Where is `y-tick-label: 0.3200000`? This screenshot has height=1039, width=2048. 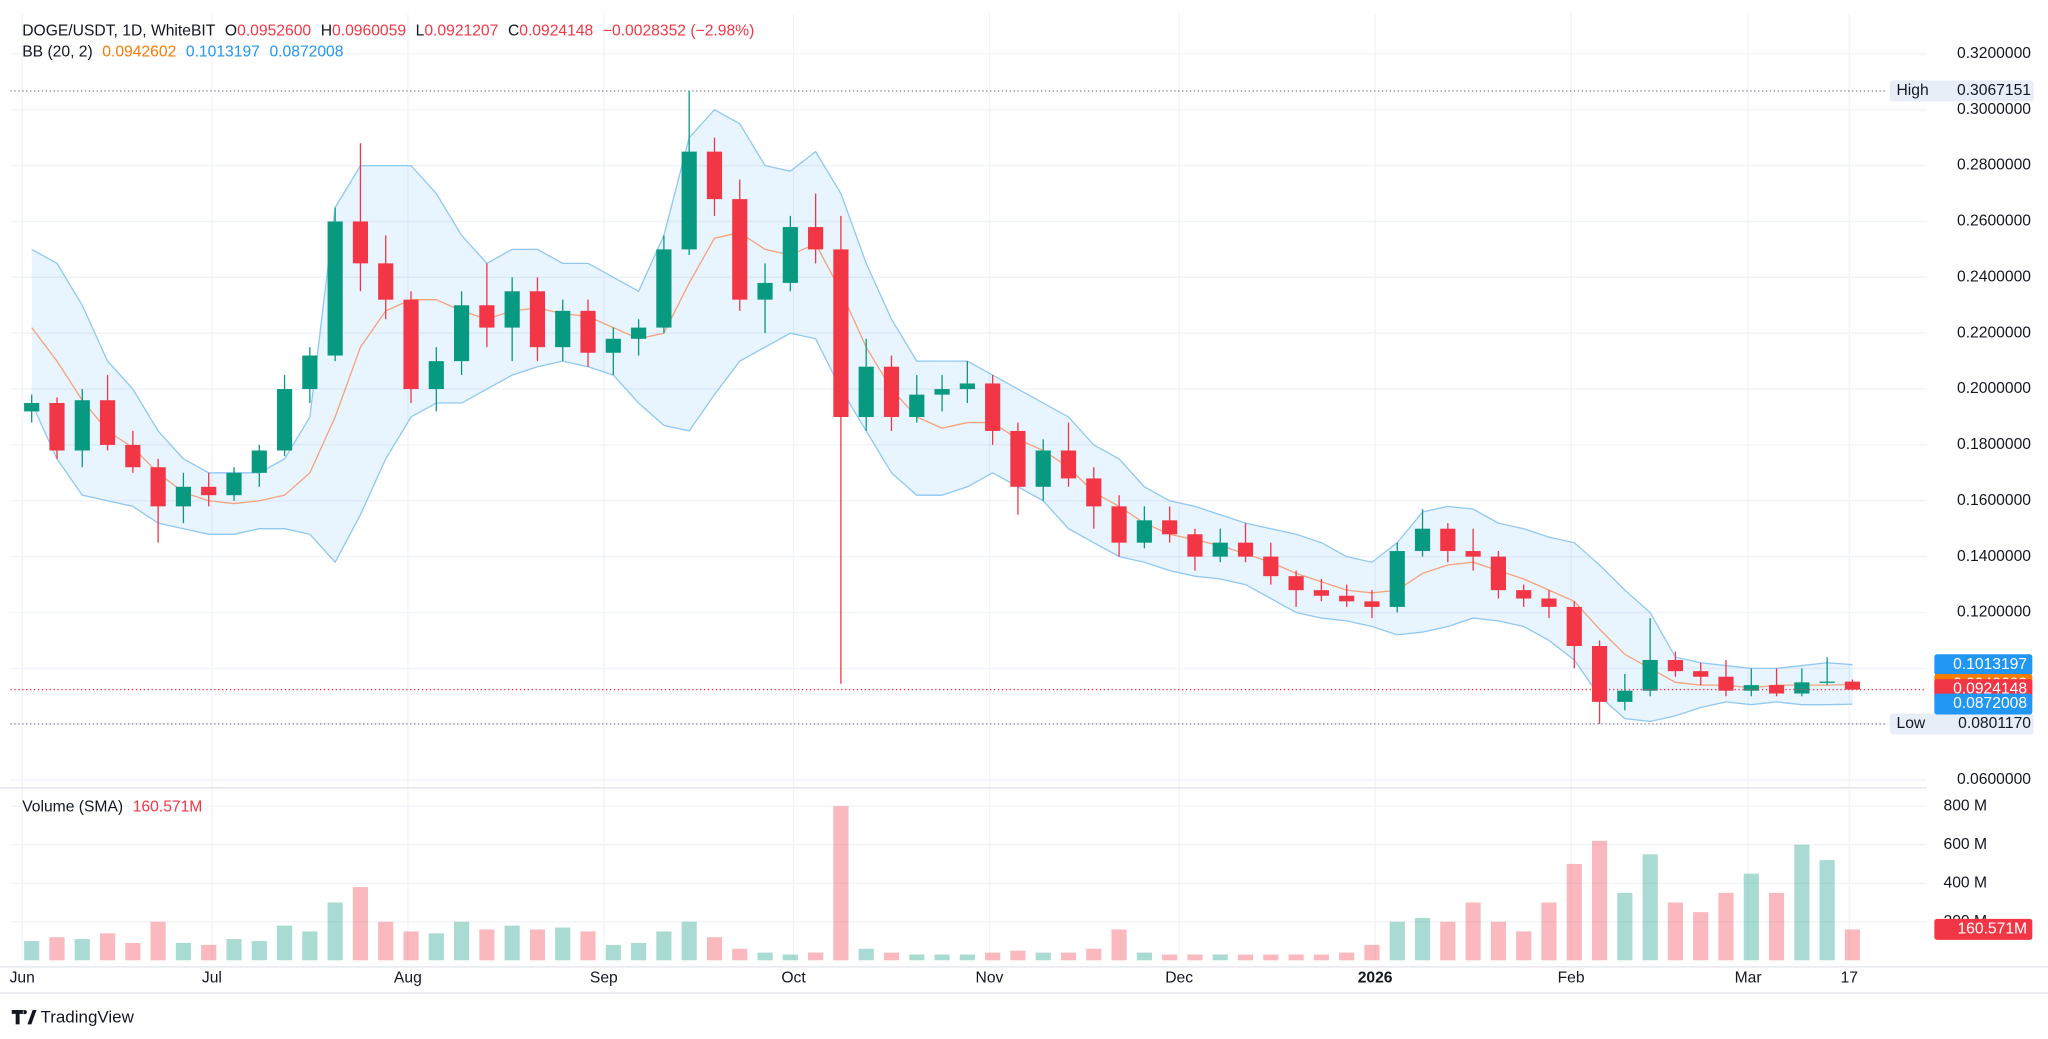
y-tick-label: 0.3200000 is located at coordinates (1994, 53).